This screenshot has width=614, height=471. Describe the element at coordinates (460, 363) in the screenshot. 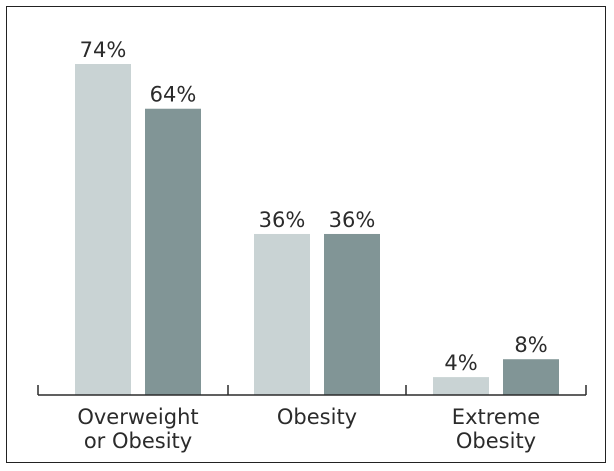

I see `value-label-s1-c3: 4%` at that location.